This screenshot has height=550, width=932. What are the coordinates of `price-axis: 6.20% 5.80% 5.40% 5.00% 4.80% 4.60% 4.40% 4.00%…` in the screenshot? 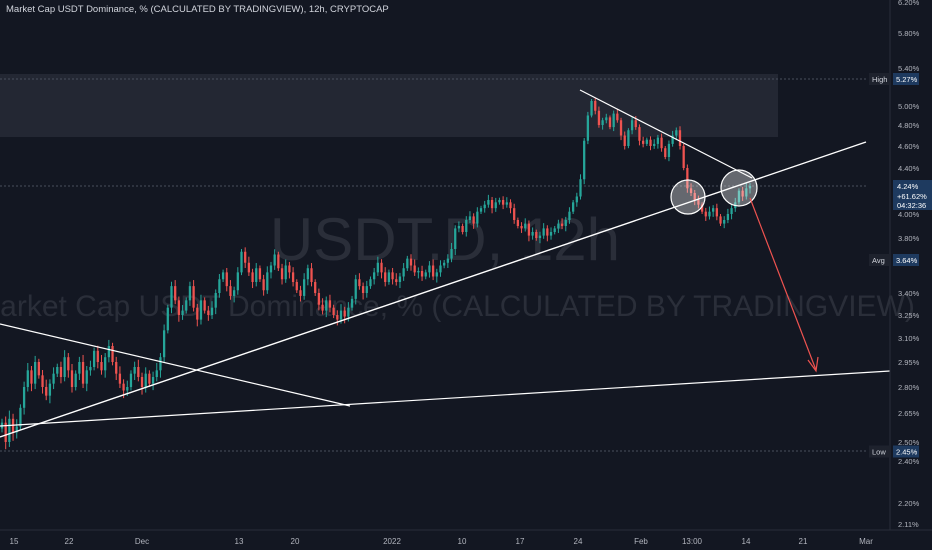 It's located at (909, 264).